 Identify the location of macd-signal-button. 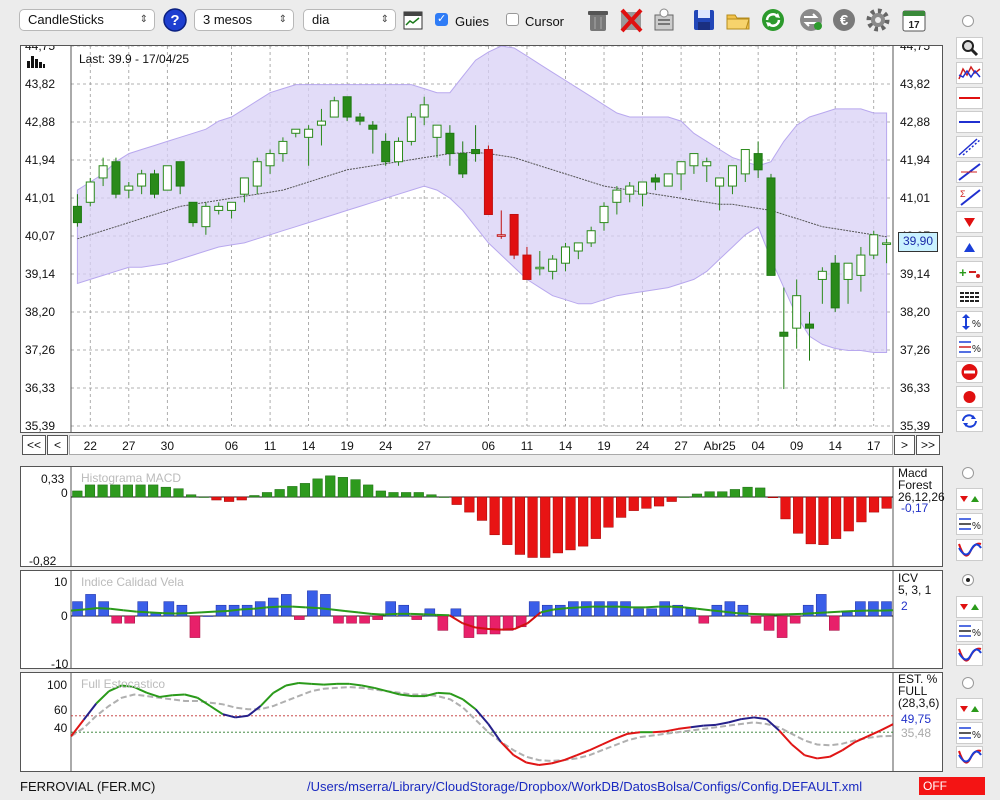
(969, 499).